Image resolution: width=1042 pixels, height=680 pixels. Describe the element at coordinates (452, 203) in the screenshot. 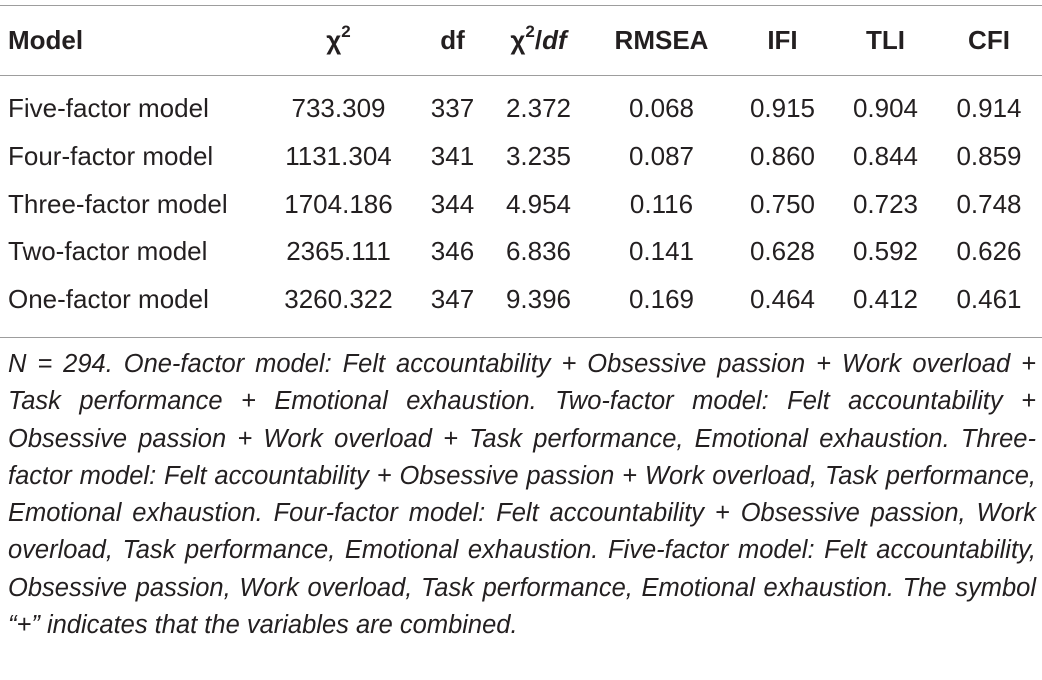

I see `cell-df: 344` at that location.